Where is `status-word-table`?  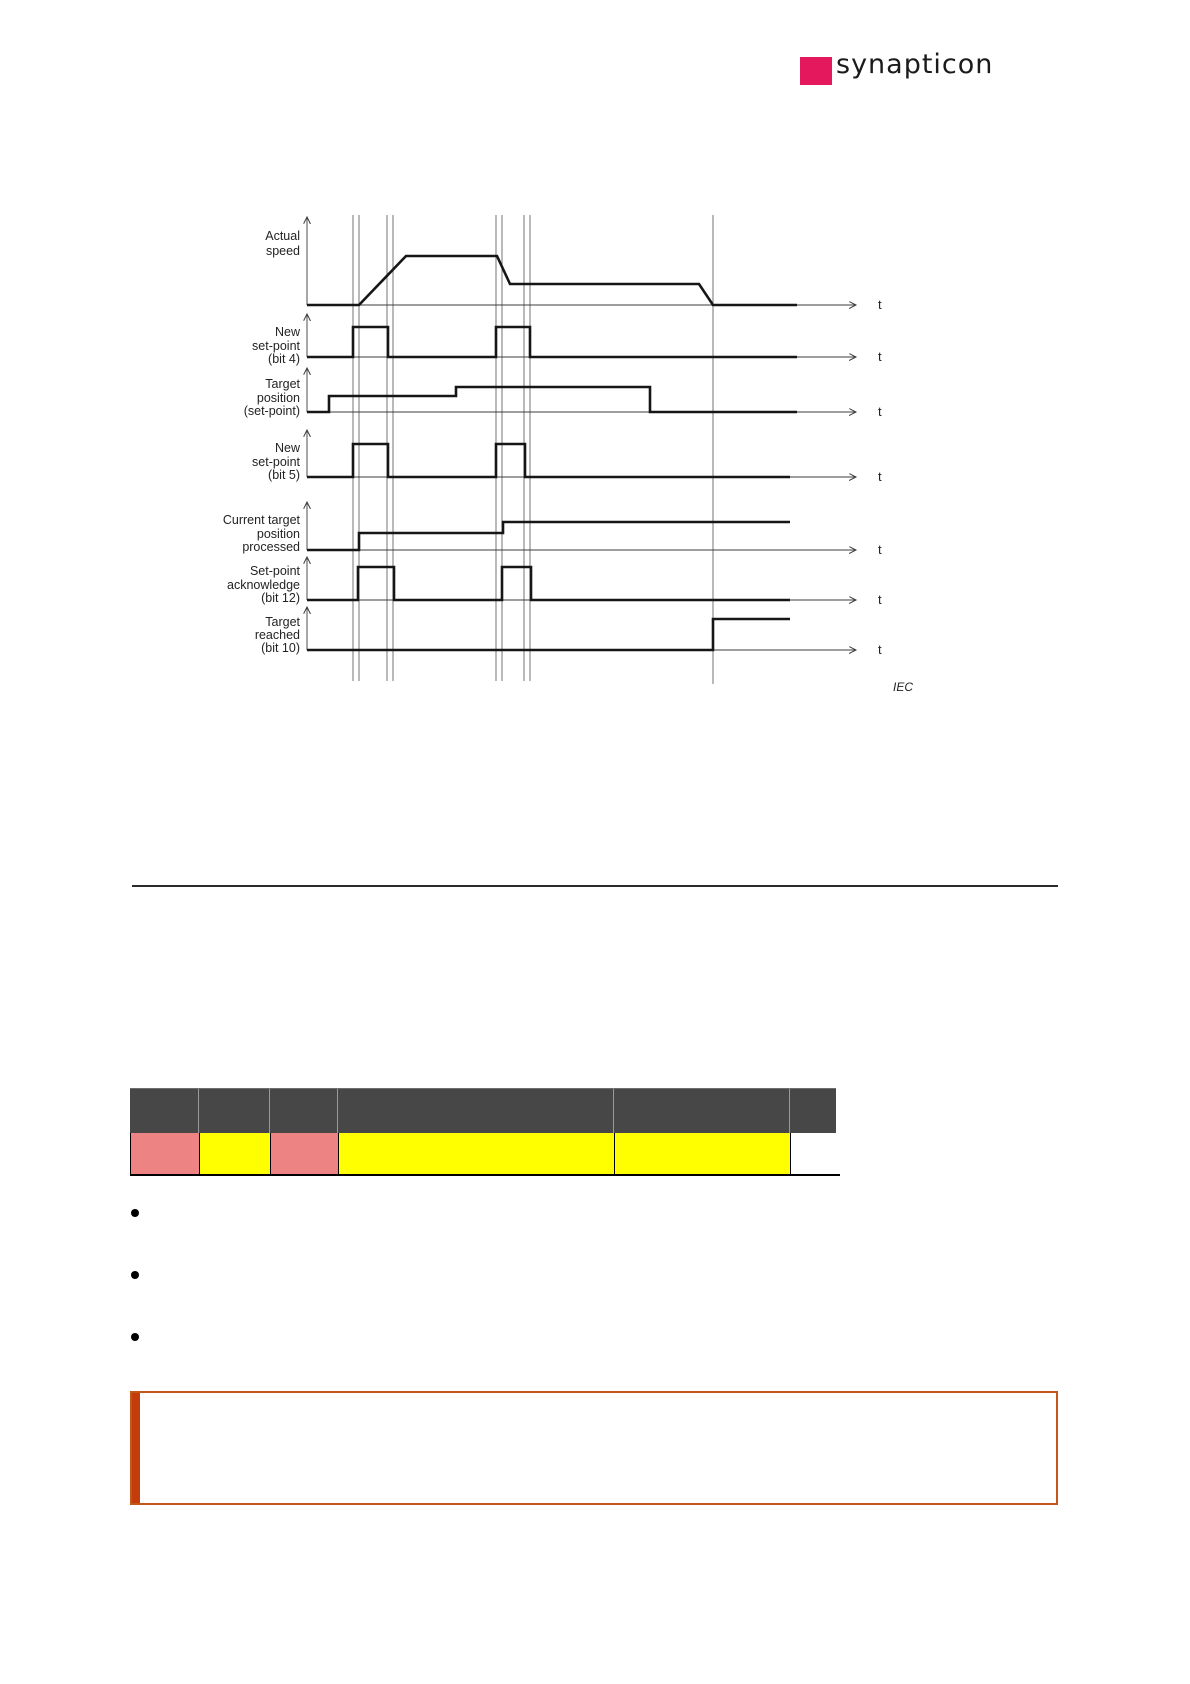
status-word-table is located at coordinates (484, 1131).